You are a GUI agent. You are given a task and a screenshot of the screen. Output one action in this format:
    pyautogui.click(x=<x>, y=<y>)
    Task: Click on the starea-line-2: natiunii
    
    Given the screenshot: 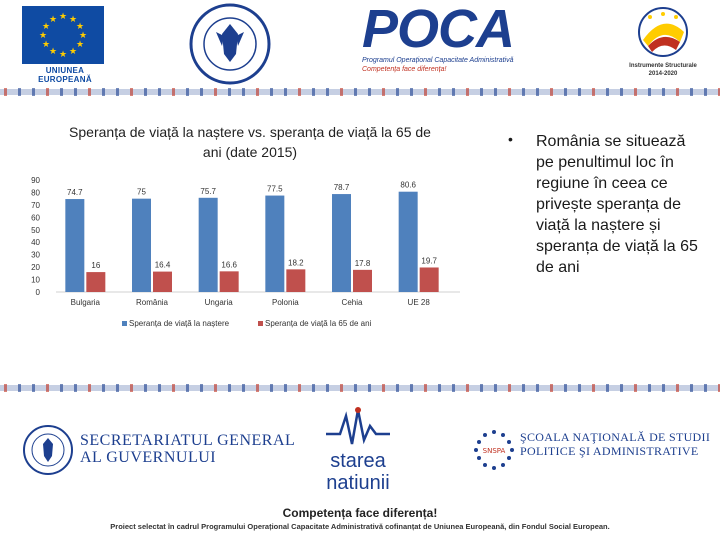 What is the action you would take?
    pyautogui.click(x=358, y=483)
    